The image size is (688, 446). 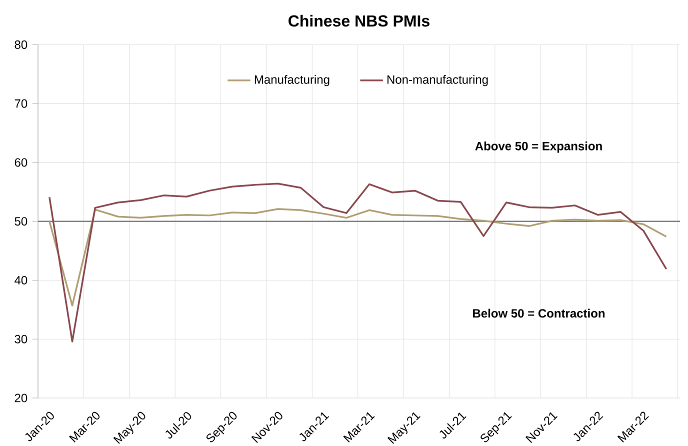 What do you see at coordinates (21, 162) in the screenshot?
I see `y-tick-label: 60` at bounding box center [21, 162].